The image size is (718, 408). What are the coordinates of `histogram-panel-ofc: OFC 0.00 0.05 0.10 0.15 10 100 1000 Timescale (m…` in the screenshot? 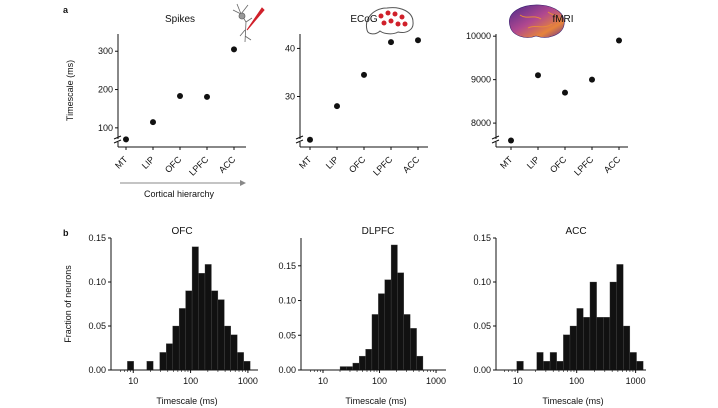 It's located at (160, 316).